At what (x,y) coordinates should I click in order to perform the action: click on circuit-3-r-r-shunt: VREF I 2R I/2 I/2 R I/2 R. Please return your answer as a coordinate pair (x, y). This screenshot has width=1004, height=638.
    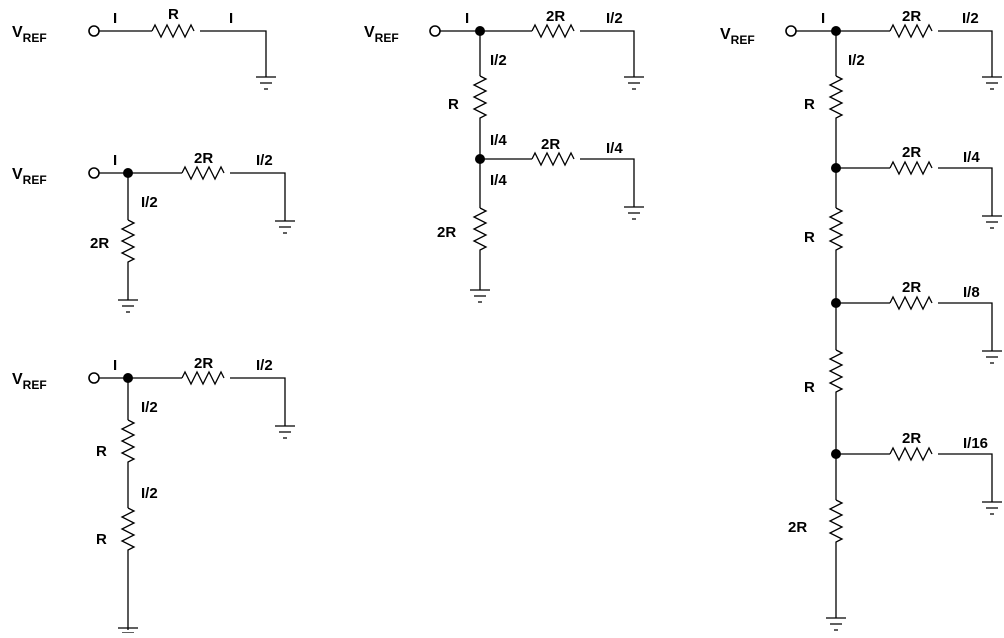
    Looking at the image, I should click on (153, 494).